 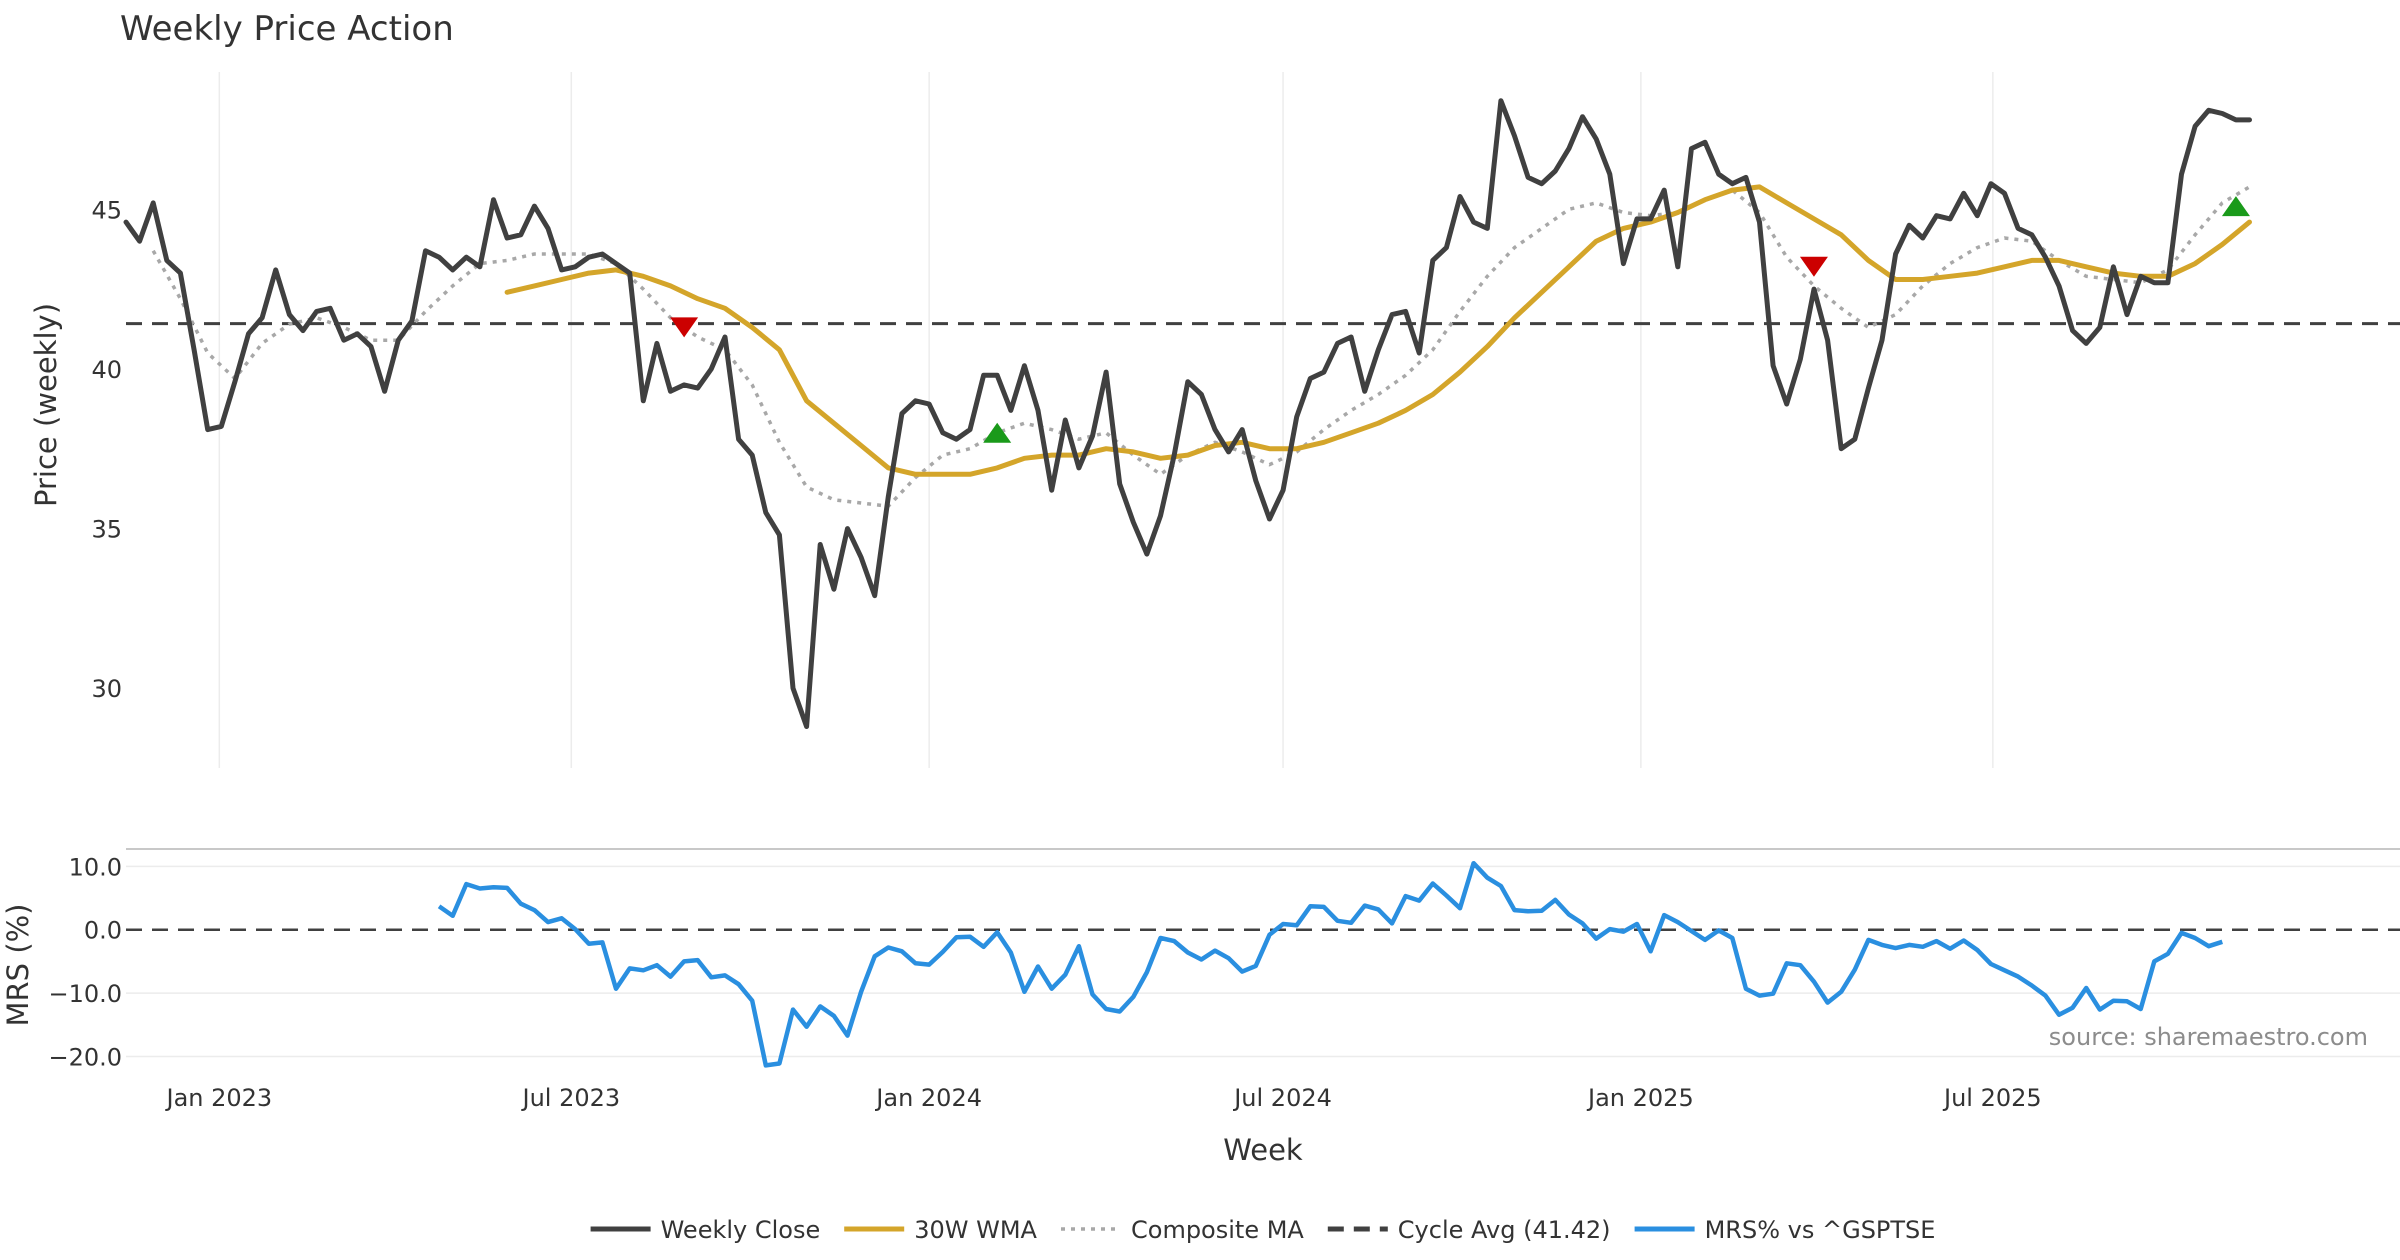 I want to click on legend-item-composite-ma: Composite MA, so click(x=1182, y=1230).